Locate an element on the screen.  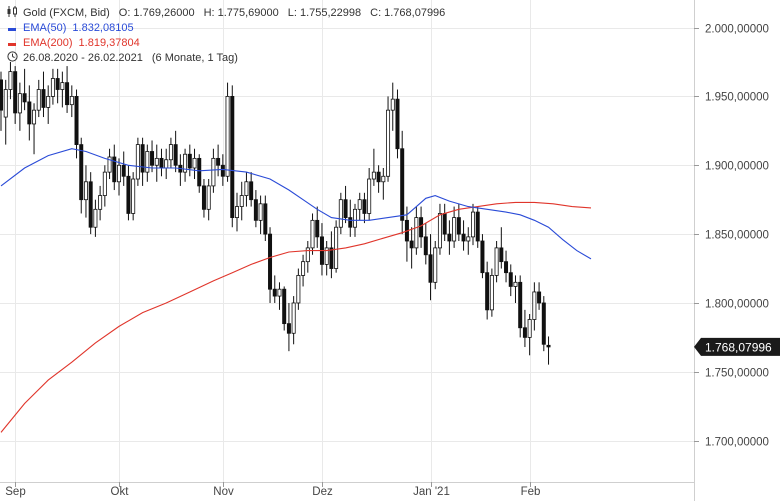
x-tick-label: Okt is located at coordinates (120, 492).